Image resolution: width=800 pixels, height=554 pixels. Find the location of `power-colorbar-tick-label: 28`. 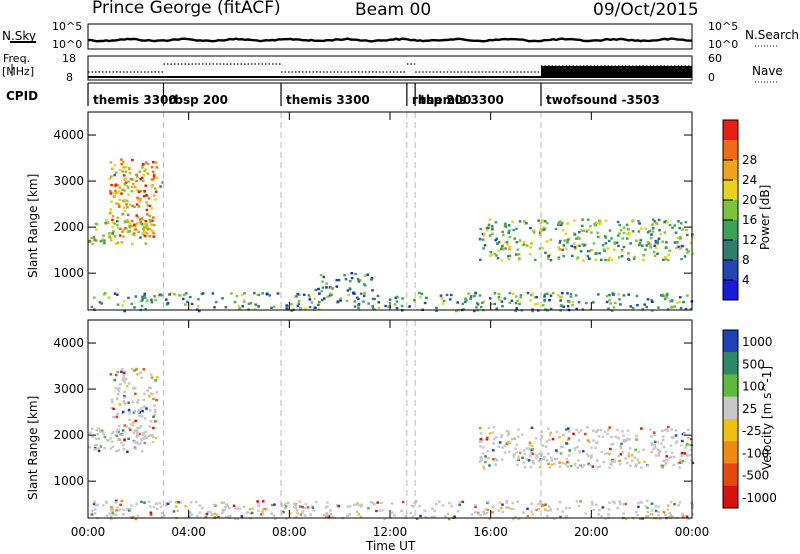

power-colorbar-tick-label: 28 is located at coordinates (749, 160).